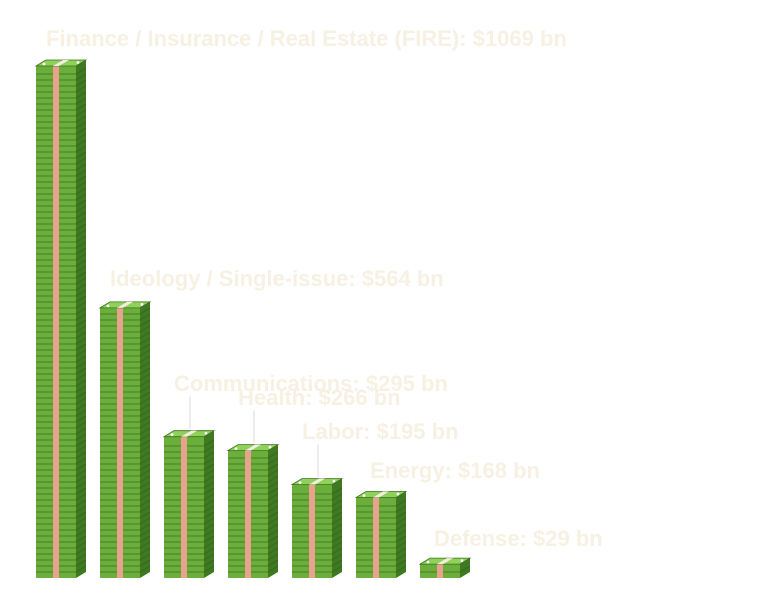 This screenshot has height=594, width=768. I want to click on data-label: Labor: $195 bn, so click(380, 431).